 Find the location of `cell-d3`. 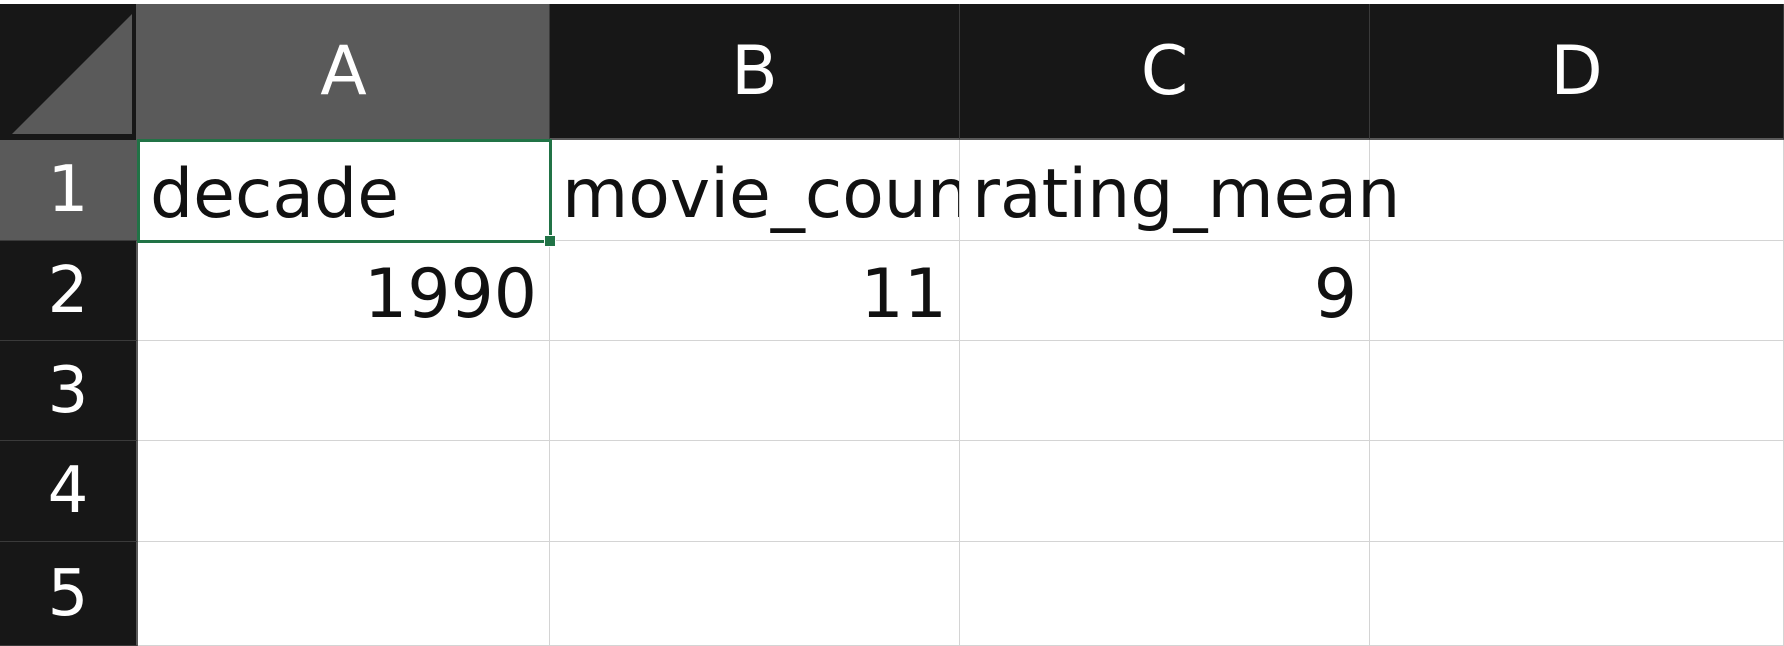

cell-d3 is located at coordinates (1577, 391).